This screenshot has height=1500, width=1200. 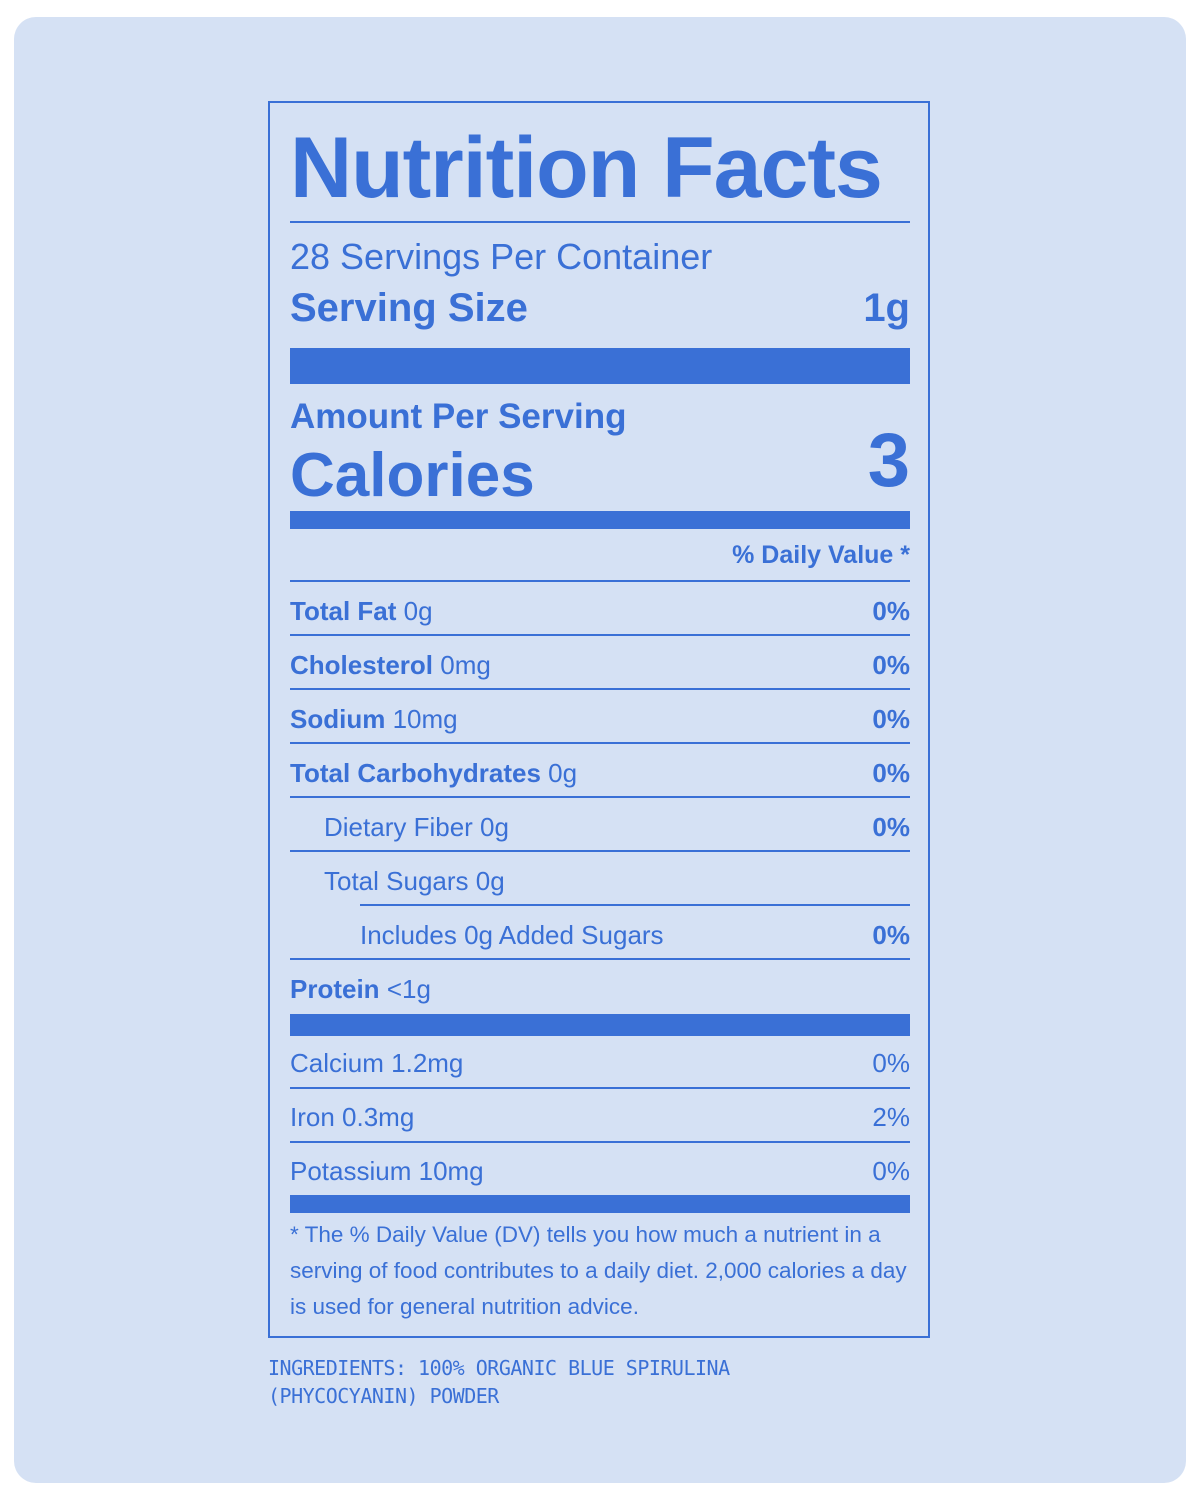 I want to click on nutrient-amount: 10mg, so click(x=425, y=719).